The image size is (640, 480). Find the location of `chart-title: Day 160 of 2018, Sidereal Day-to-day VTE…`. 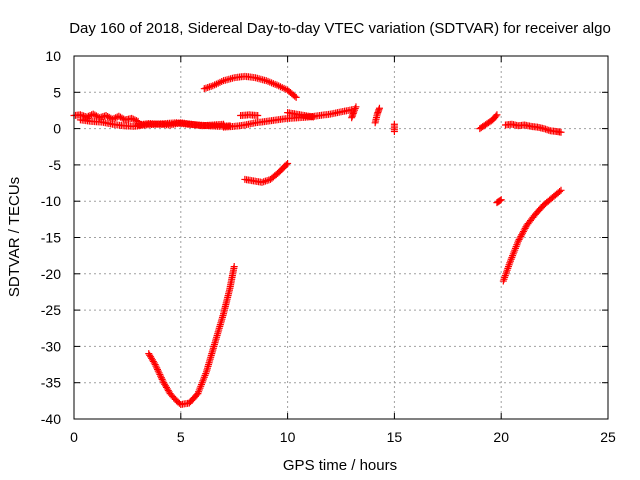

chart-title: Day 160 of 2018, Sidereal Day-to-day VTE… is located at coordinates (340, 28).